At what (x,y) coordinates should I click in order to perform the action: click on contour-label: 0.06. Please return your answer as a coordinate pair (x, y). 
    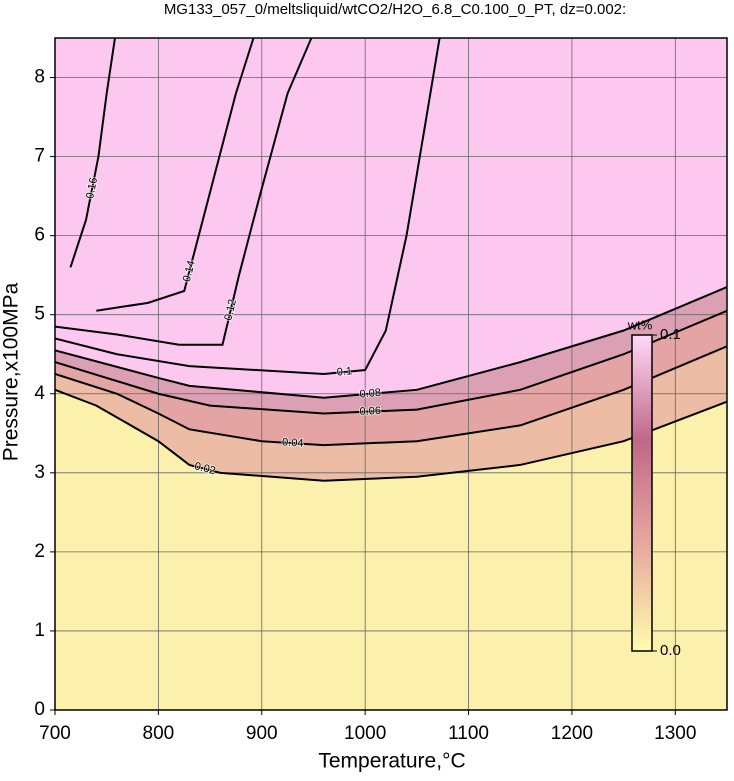
    Looking at the image, I should click on (370, 411).